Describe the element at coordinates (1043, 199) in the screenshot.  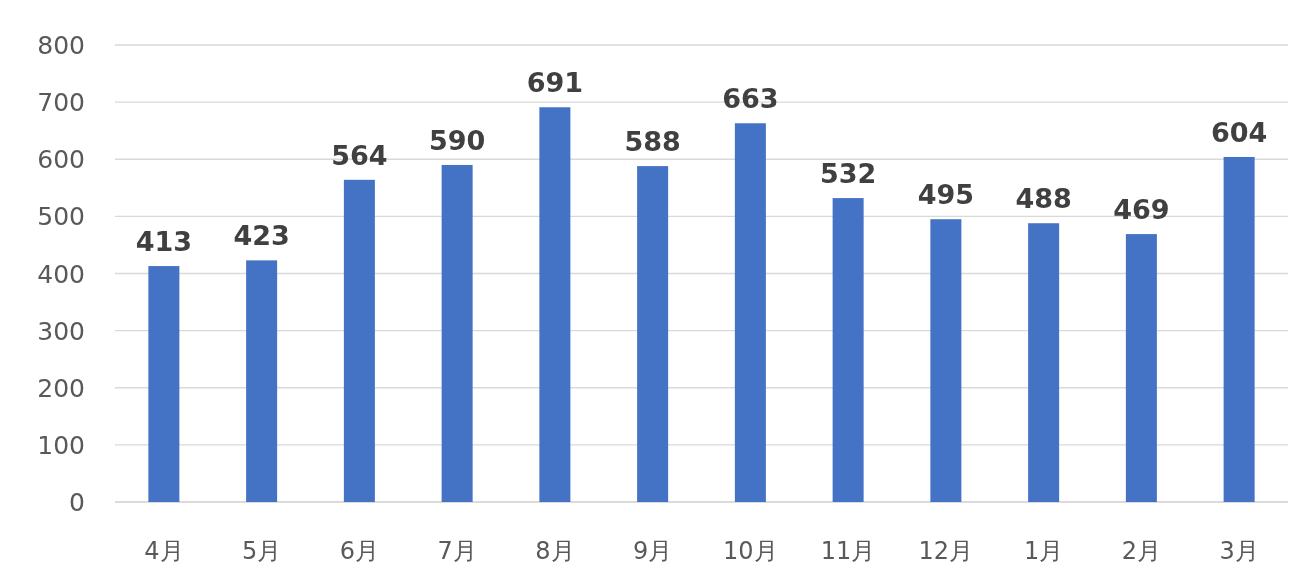
I see `data-label: 488` at that location.